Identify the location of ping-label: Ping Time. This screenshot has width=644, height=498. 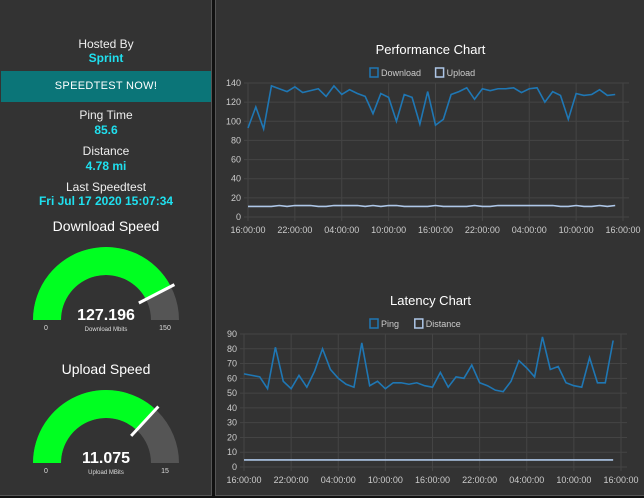
(106, 115).